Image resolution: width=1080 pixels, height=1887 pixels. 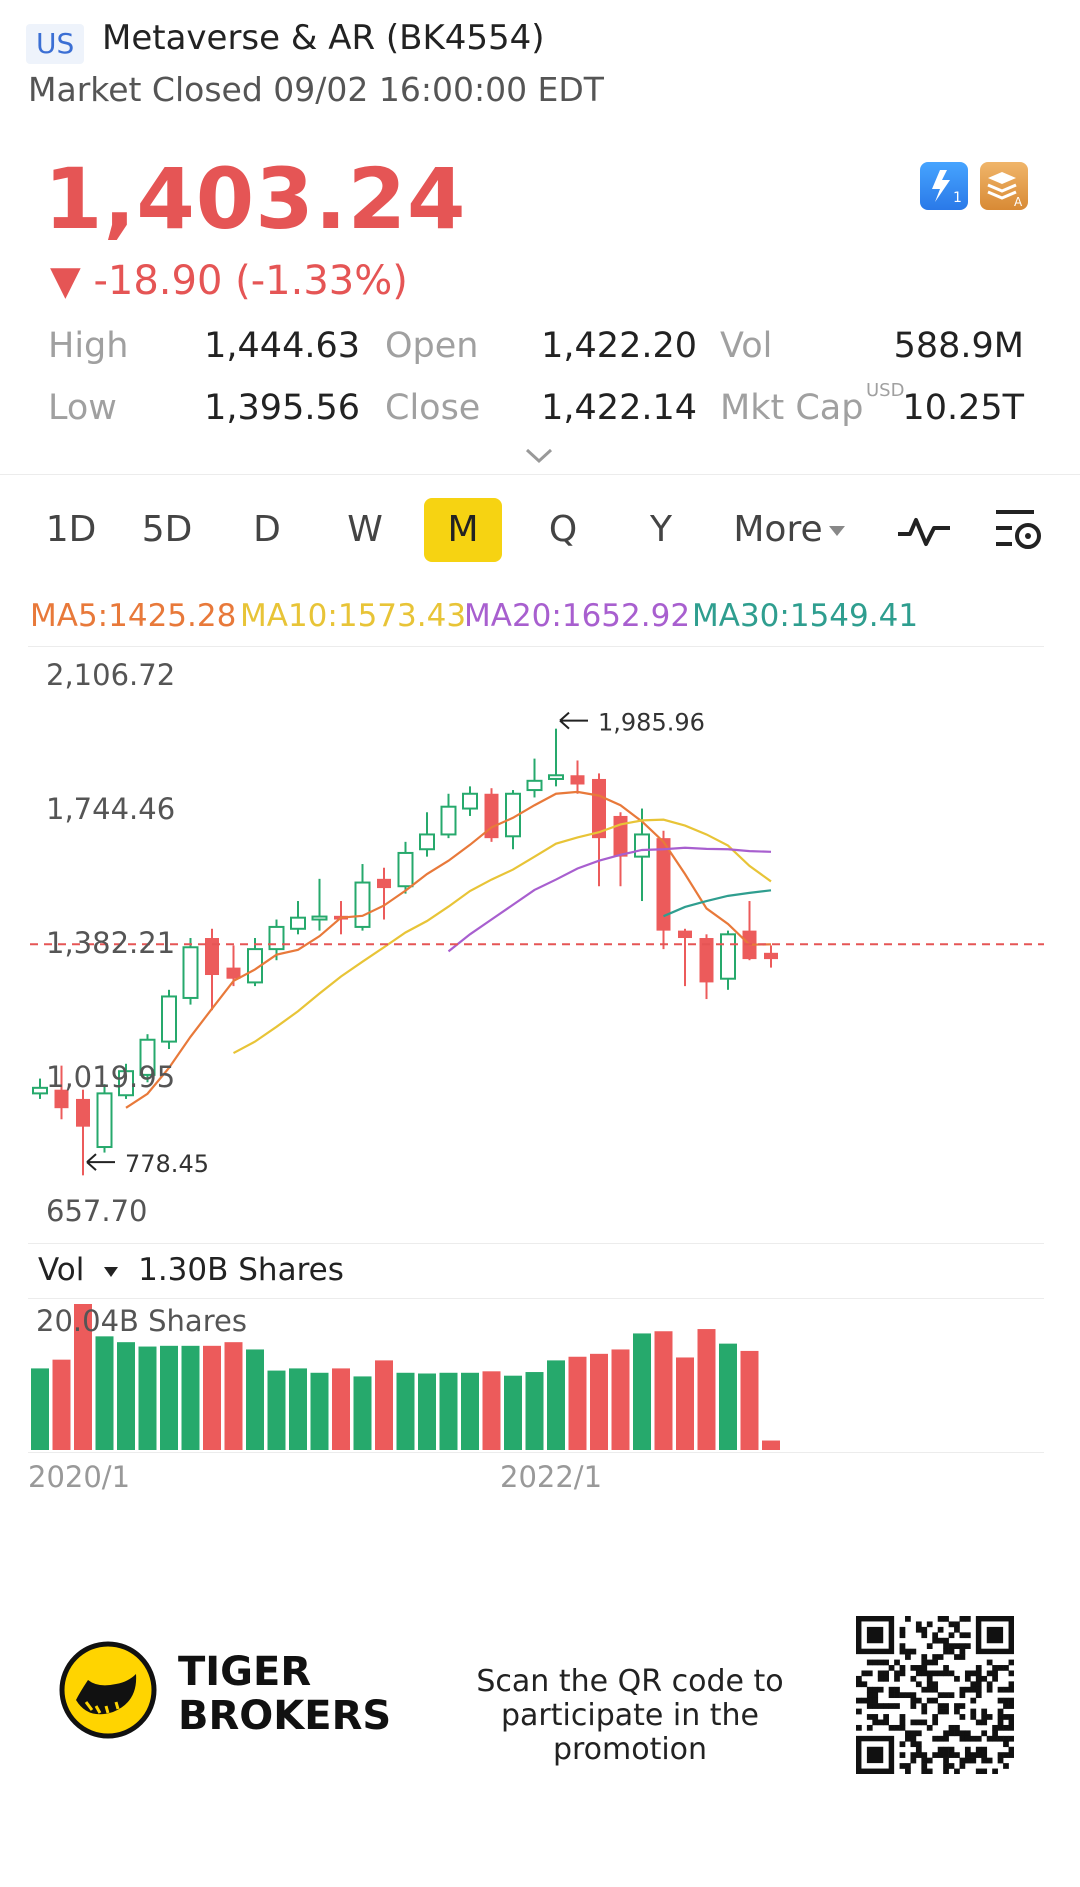 What do you see at coordinates (661, 529) in the screenshot?
I see `tab-year: Y` at bounding box center [661, 529].